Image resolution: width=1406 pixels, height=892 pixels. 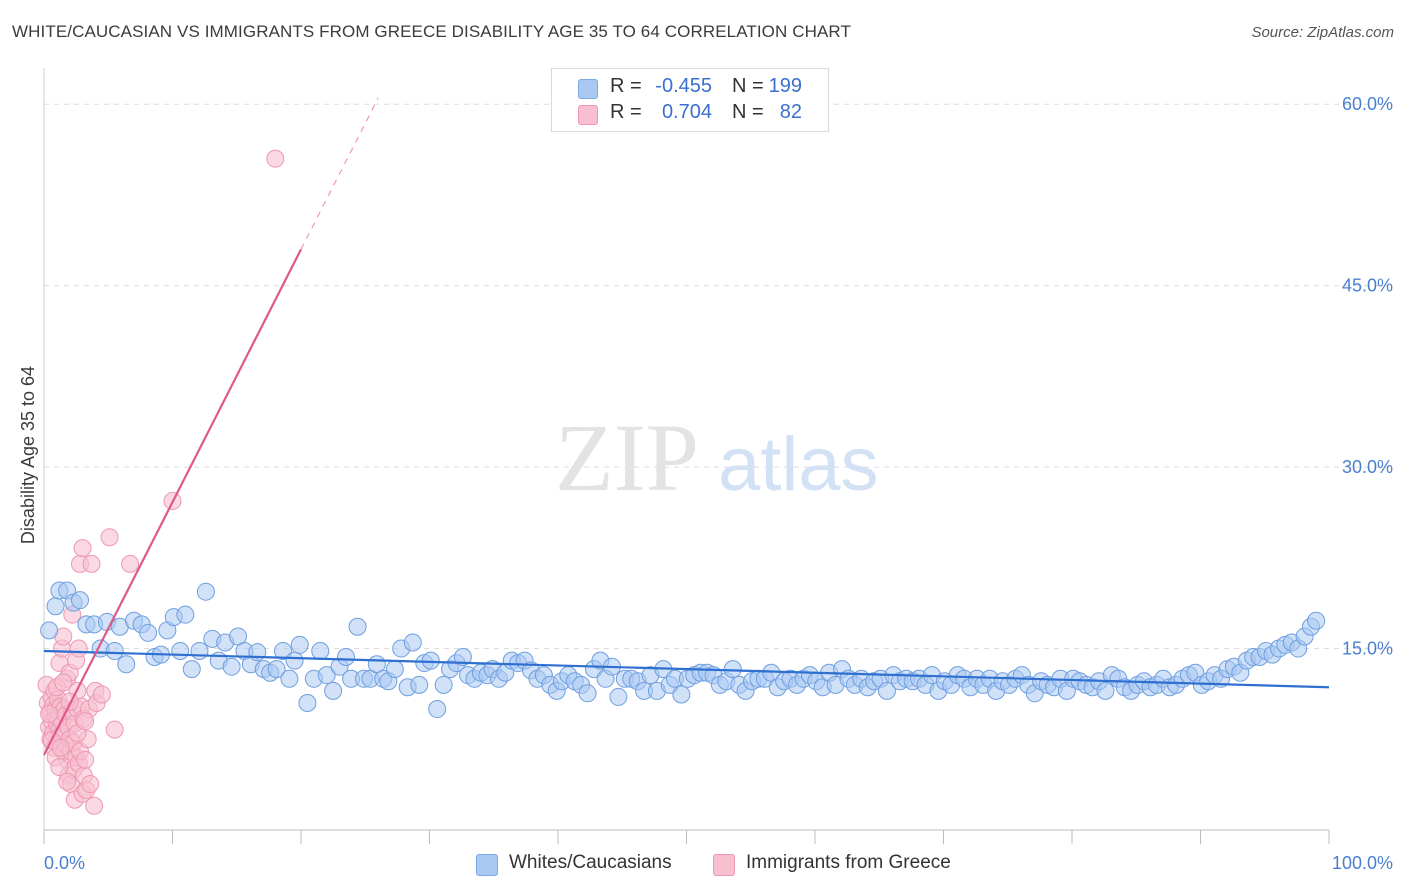 What do you see at coordinates (686, 669) in the screenshot?
I see `trend-line-whites` at bounding box center [686, 669].